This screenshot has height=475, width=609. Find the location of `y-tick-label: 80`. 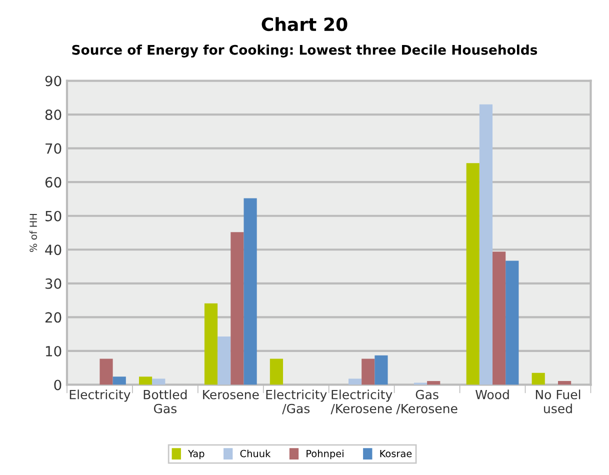

y-tick-label: 80 is located at coordinates (53, 114).